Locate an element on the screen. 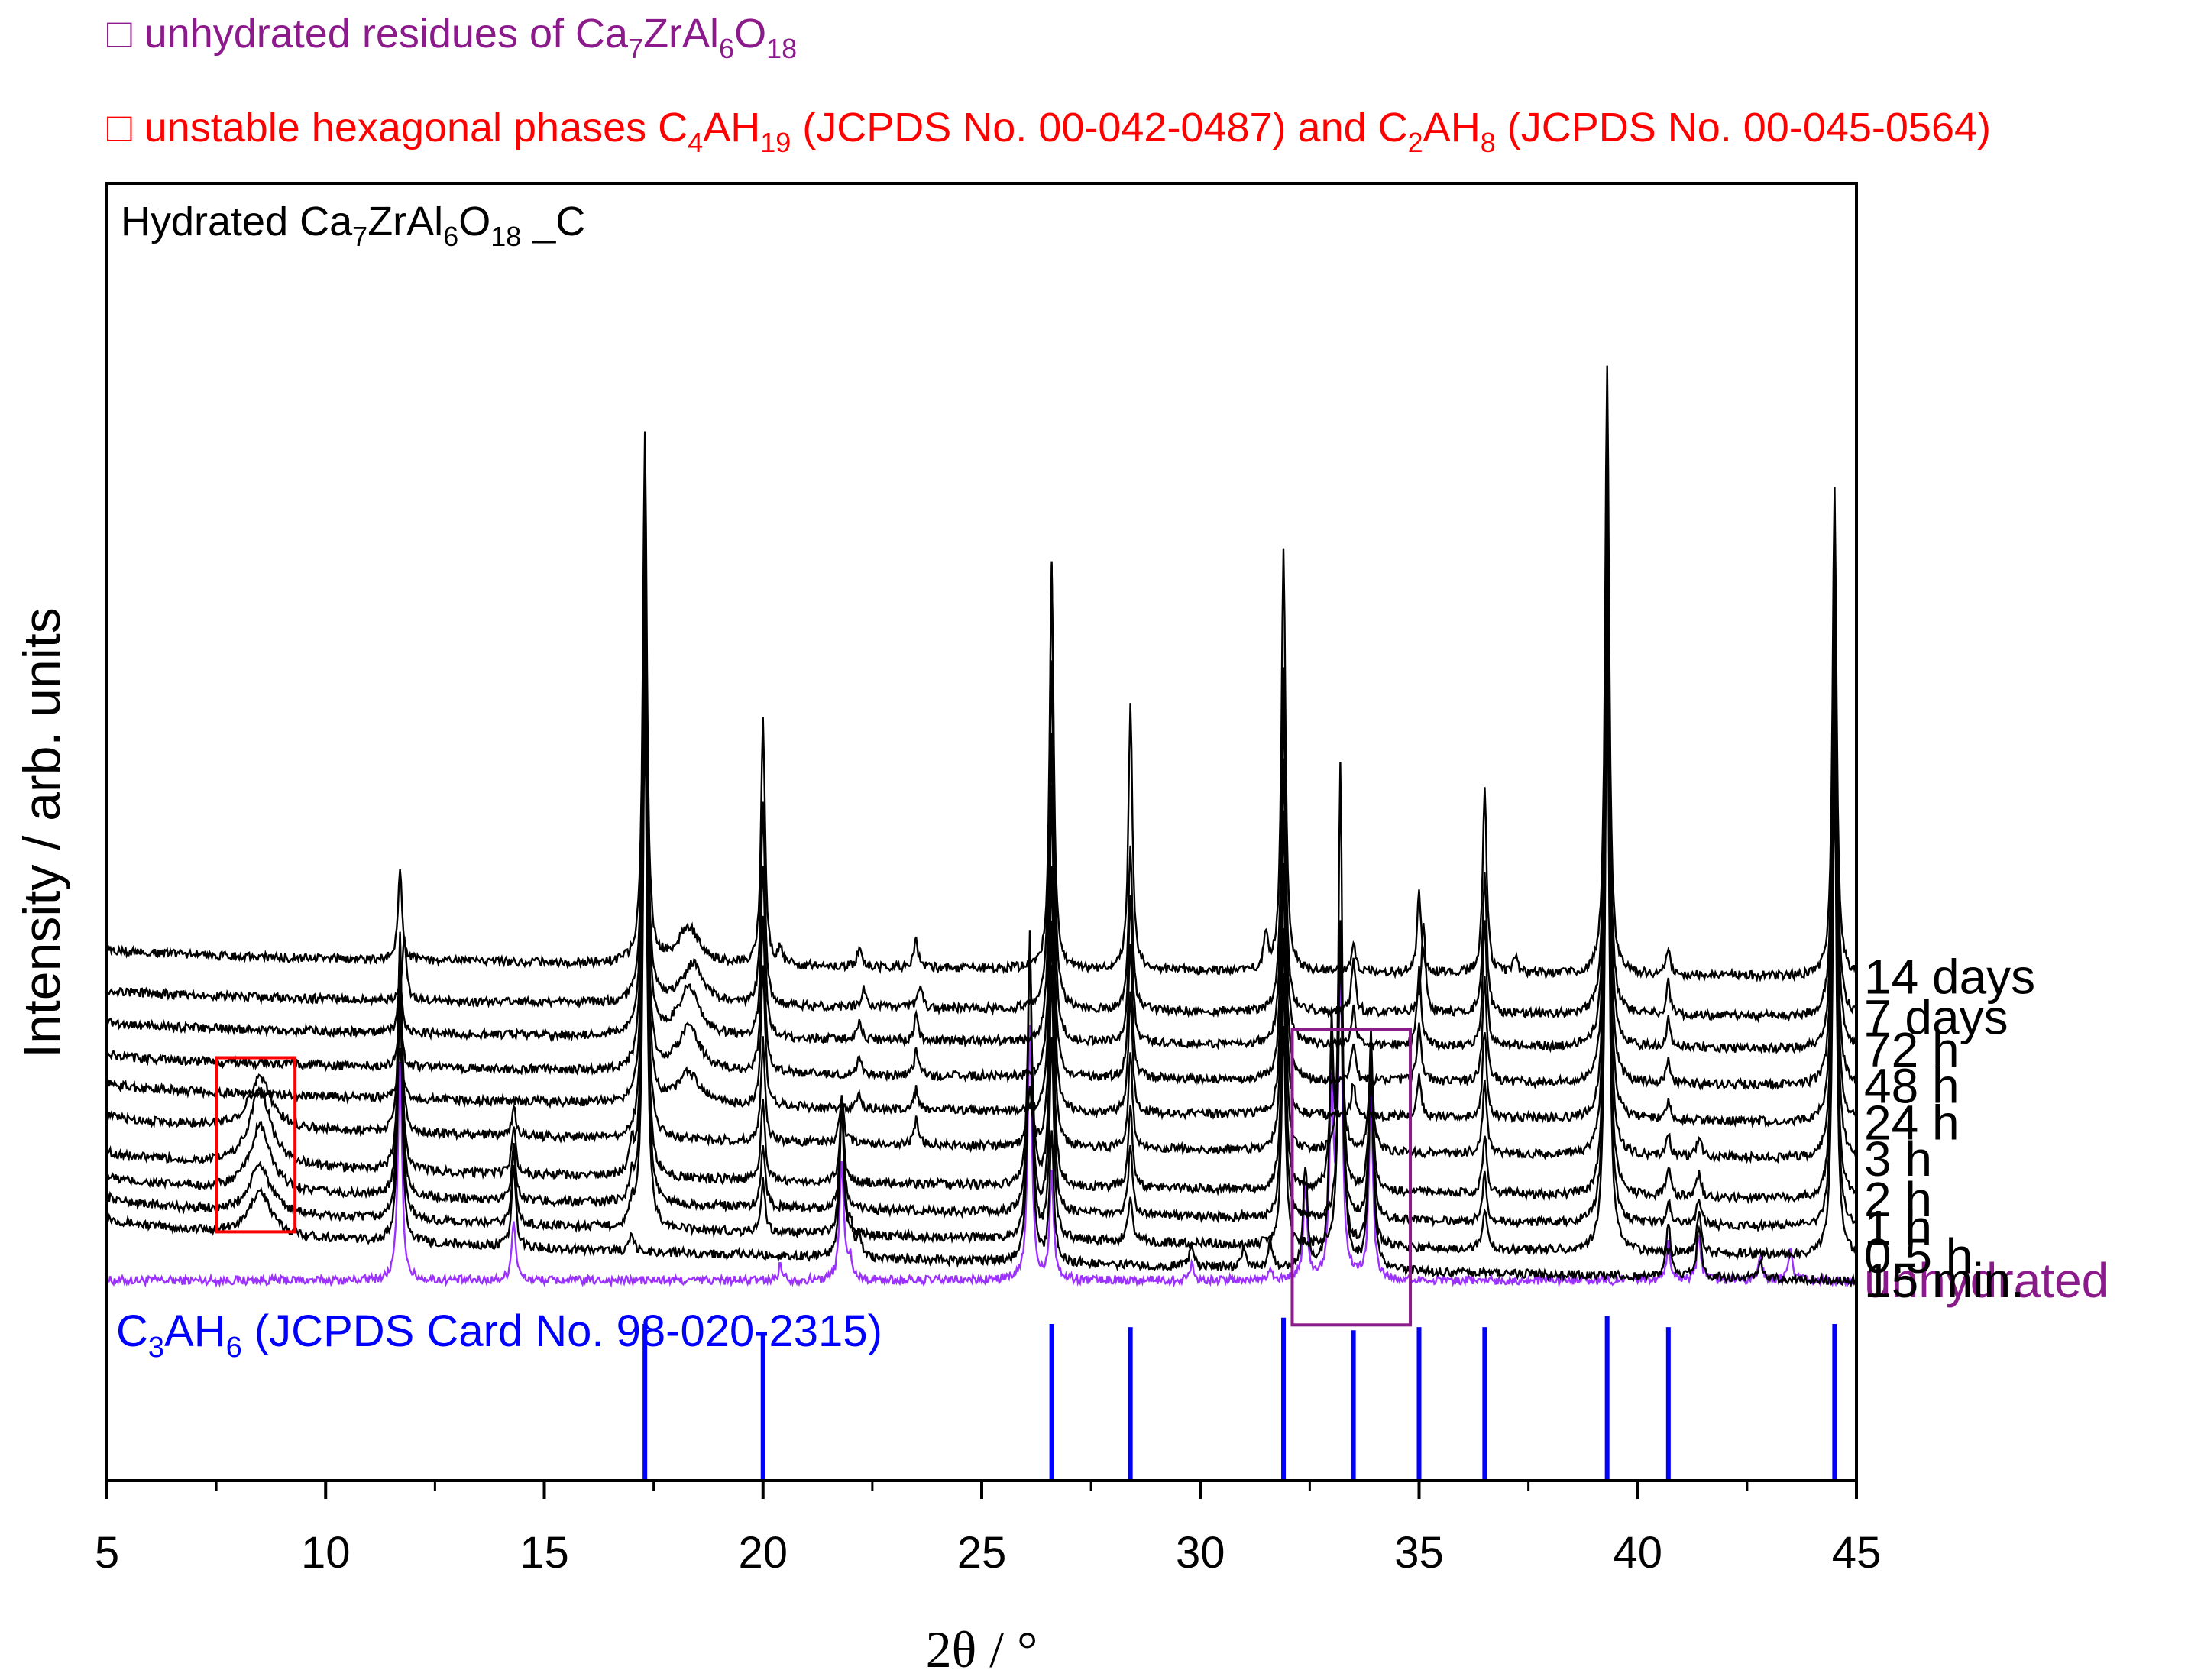 Image resolution: width=2201 pixels, height=1680 pixels. series-label: 24 h is located at coordinates (1912, 1122).